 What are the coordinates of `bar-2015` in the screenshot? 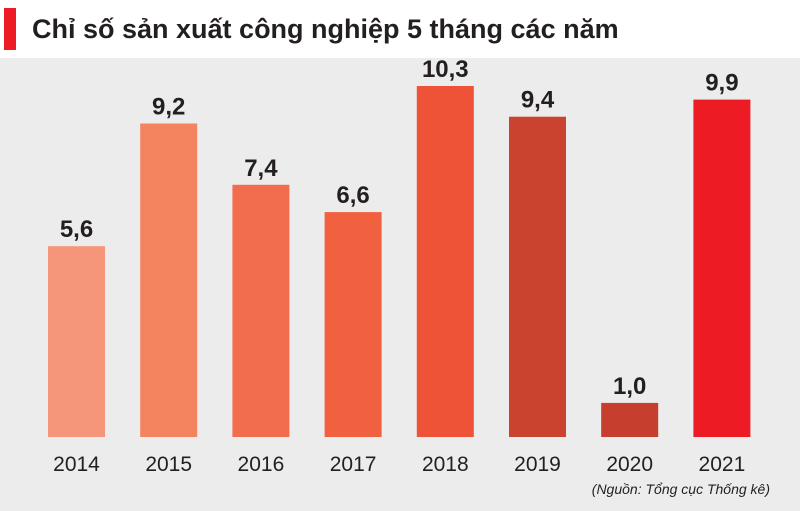 It's located at (169, 280).